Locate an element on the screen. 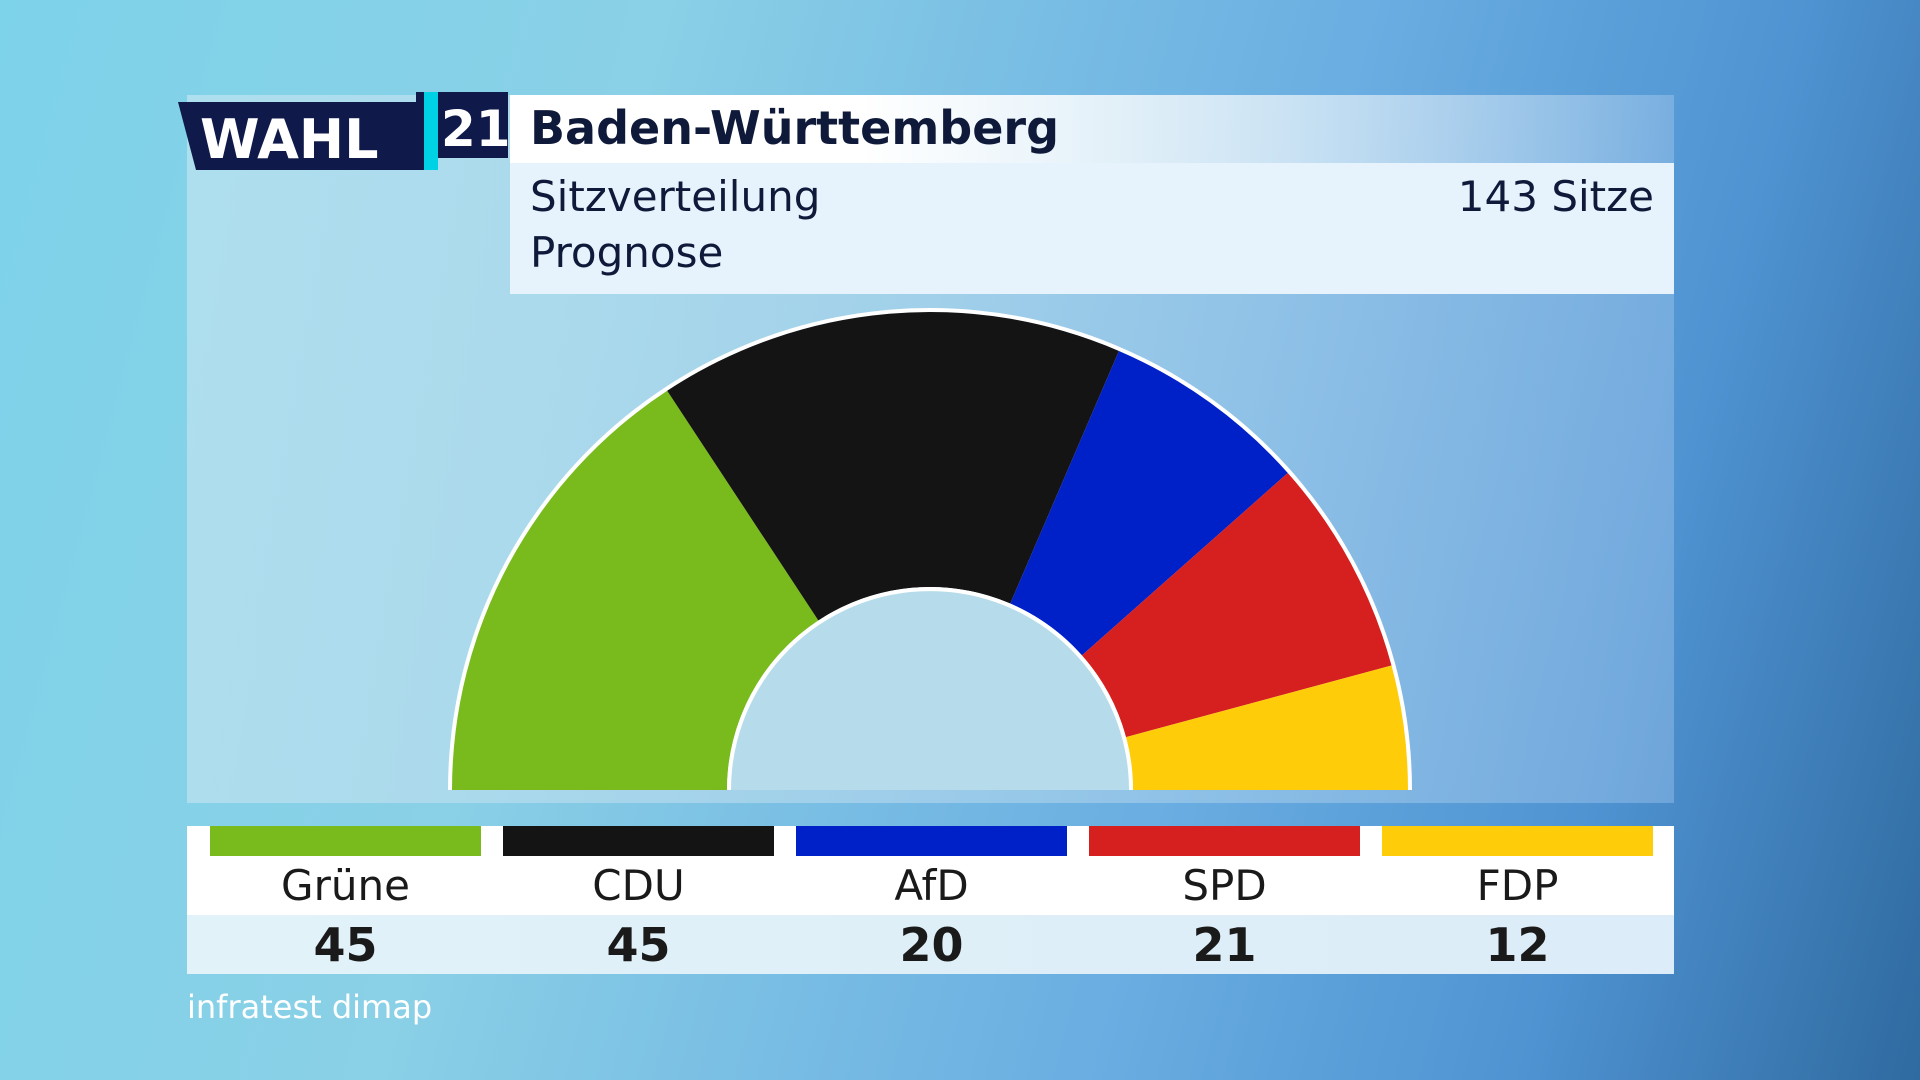 The image size is (1920, 1080). legend-item: FDP 12 is located at coordinates (1517, 900).